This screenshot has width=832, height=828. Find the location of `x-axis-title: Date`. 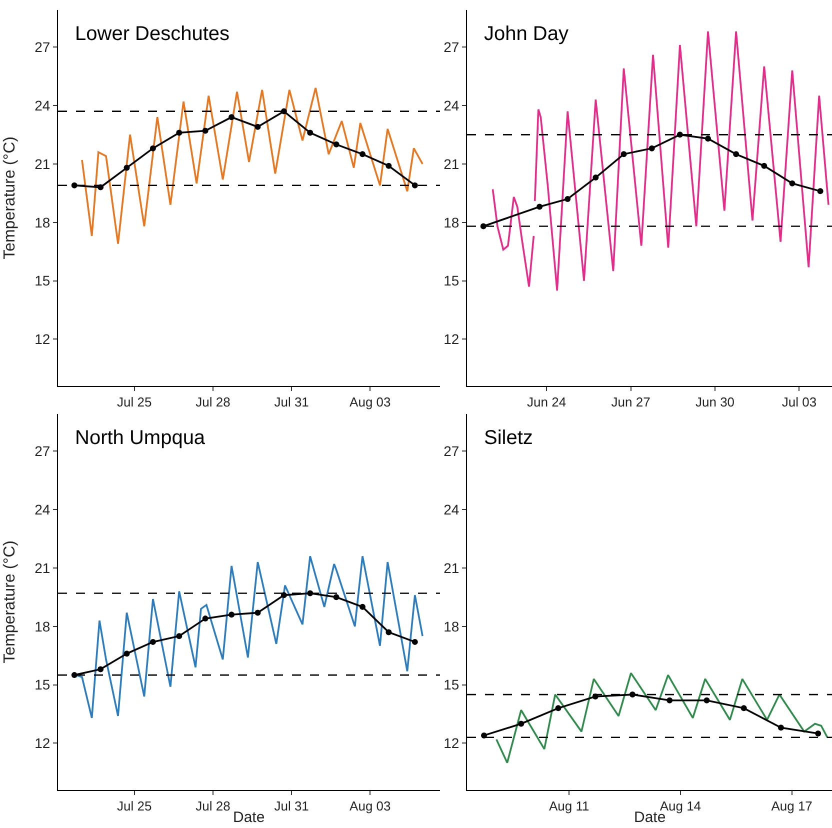

x-axis-title: Date is located at coordinates (249, 817).